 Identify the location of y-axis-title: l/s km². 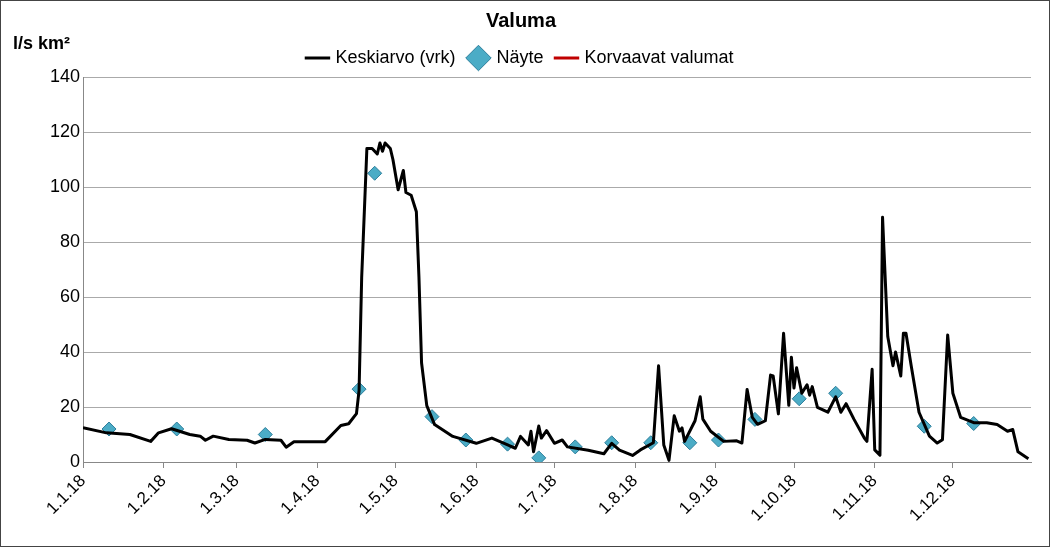
(42, 43).